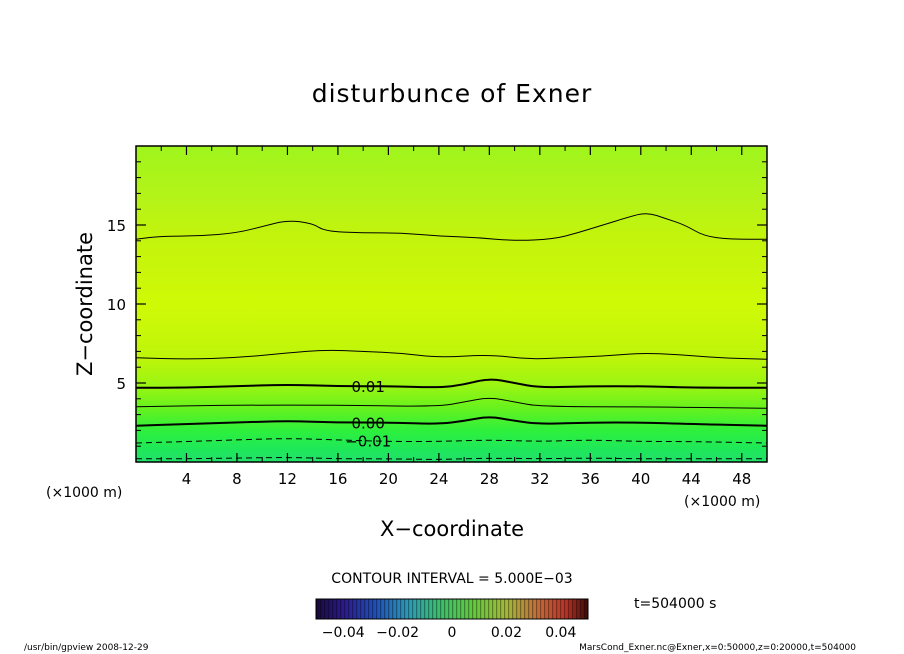  What do you see at coordinates (691, 479) in the screenshot?
I see `x-tick-label: 44` at bounding box center [691, 479].